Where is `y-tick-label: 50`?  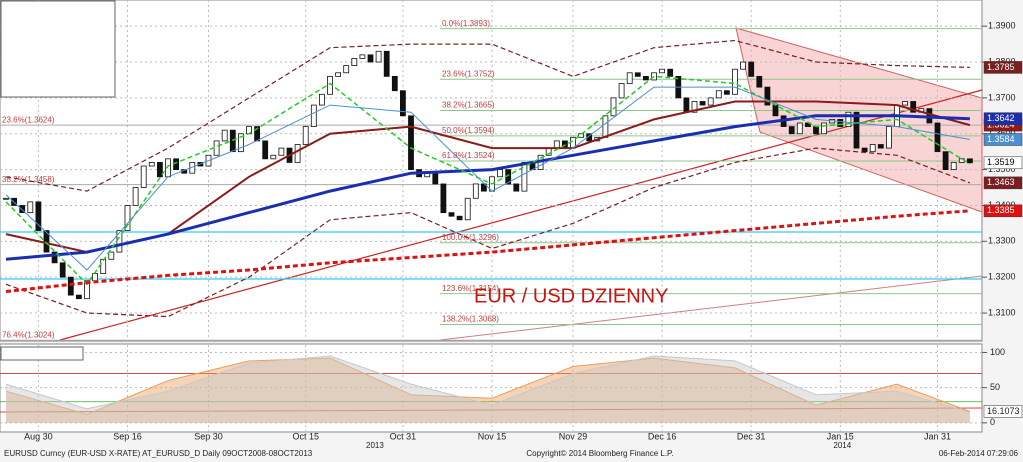
y-tick-label: 50 is located at coordinates (995, 387).